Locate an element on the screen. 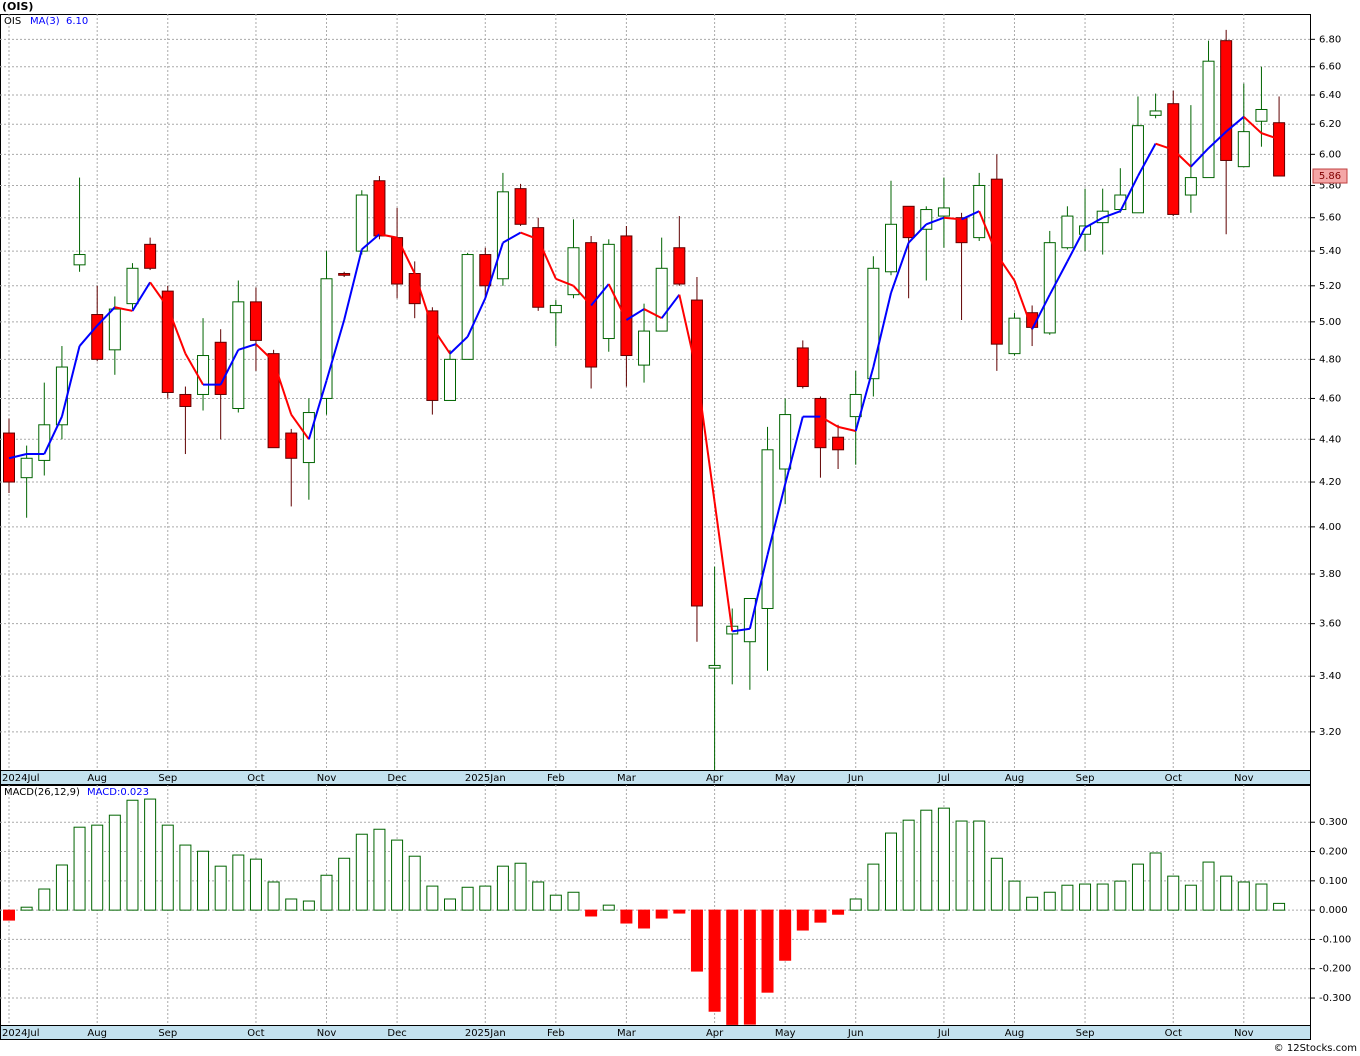 The height and width of the screenshot is (1056, 1360). y-tick-label: 0.200 is located at coordinates (1333, 852).